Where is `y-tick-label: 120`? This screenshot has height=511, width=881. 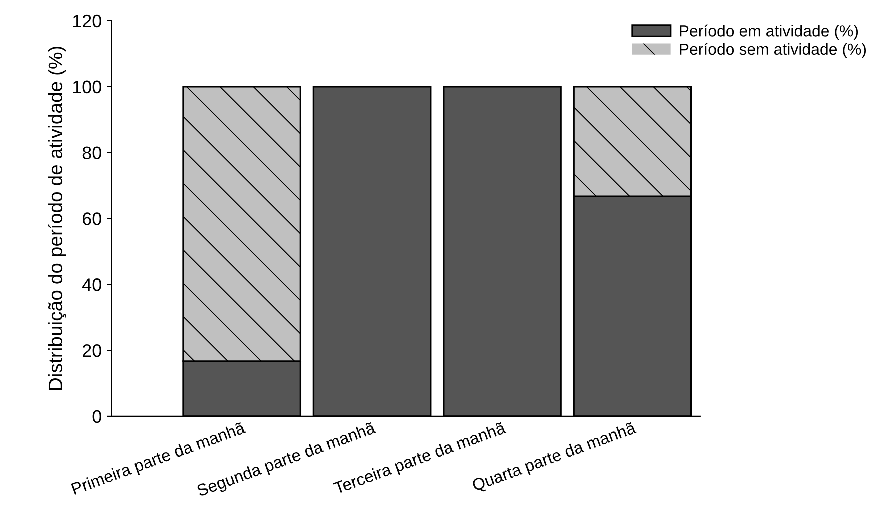 y-tick-label: 120 is located at coordinates (87, 21).